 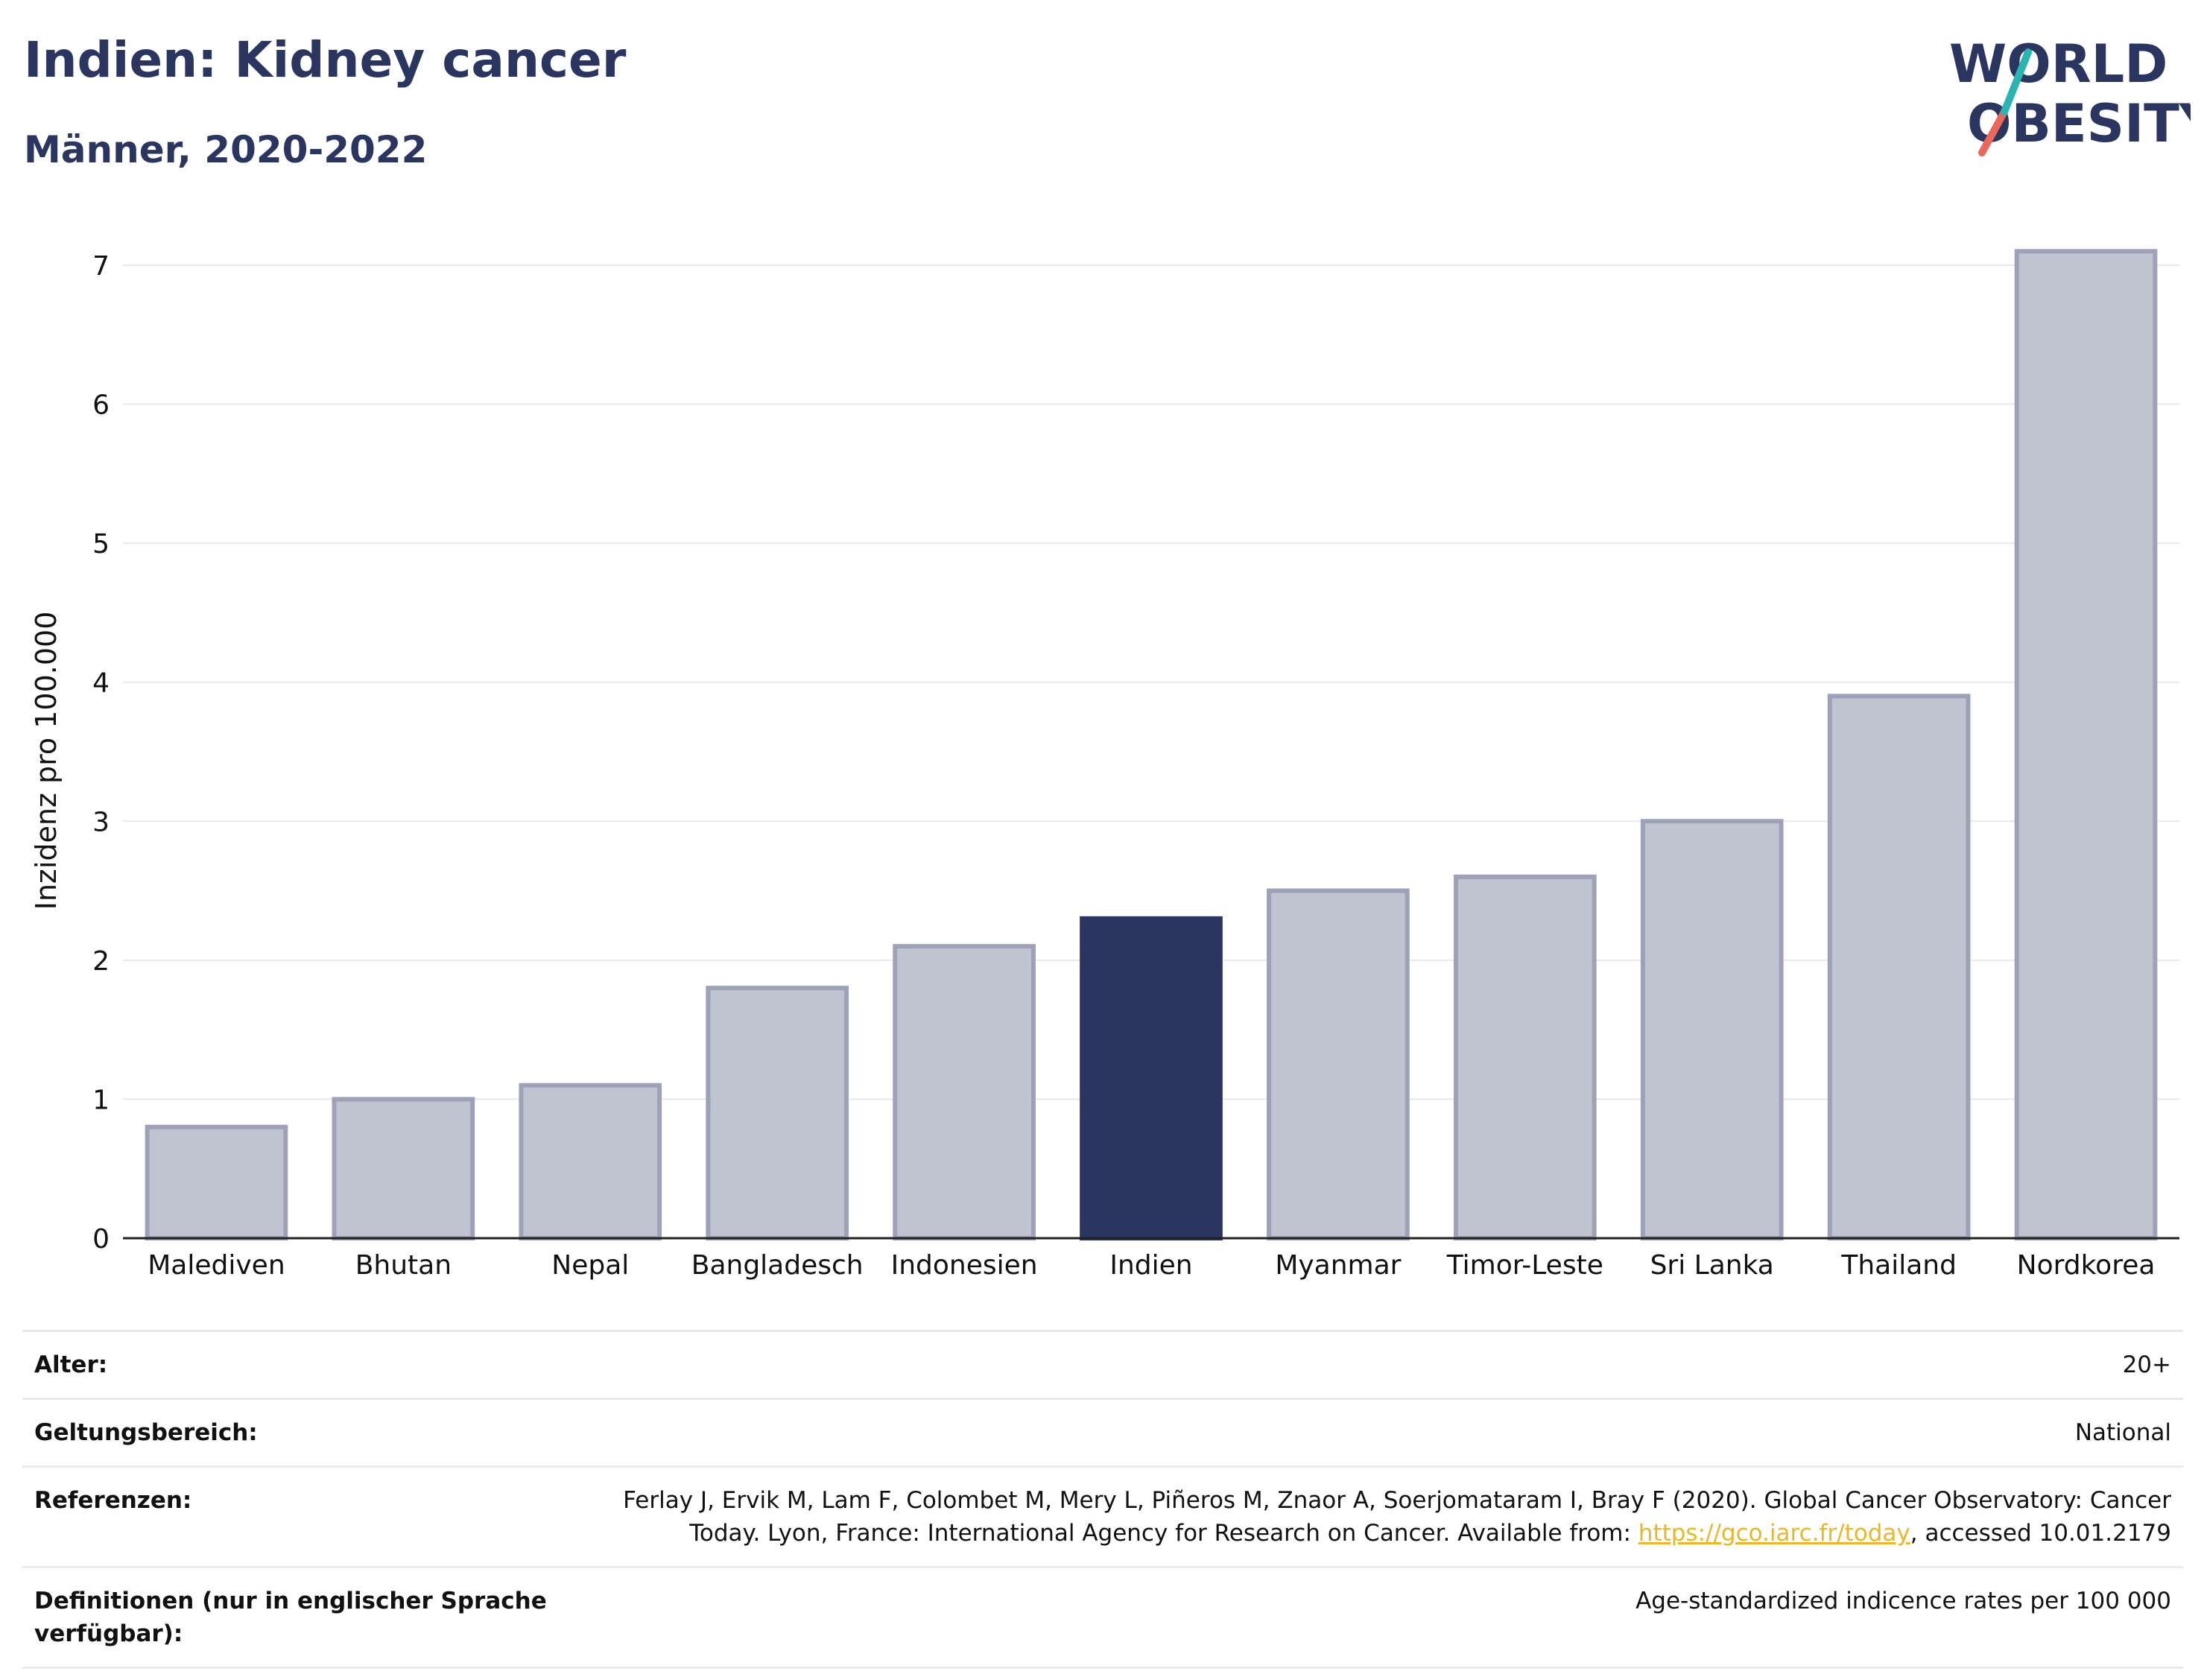 What do you see at coordinates (101, 1239) in the screenshot?
I see `y-tick-label: 0` at bounding box center [101, 1239].